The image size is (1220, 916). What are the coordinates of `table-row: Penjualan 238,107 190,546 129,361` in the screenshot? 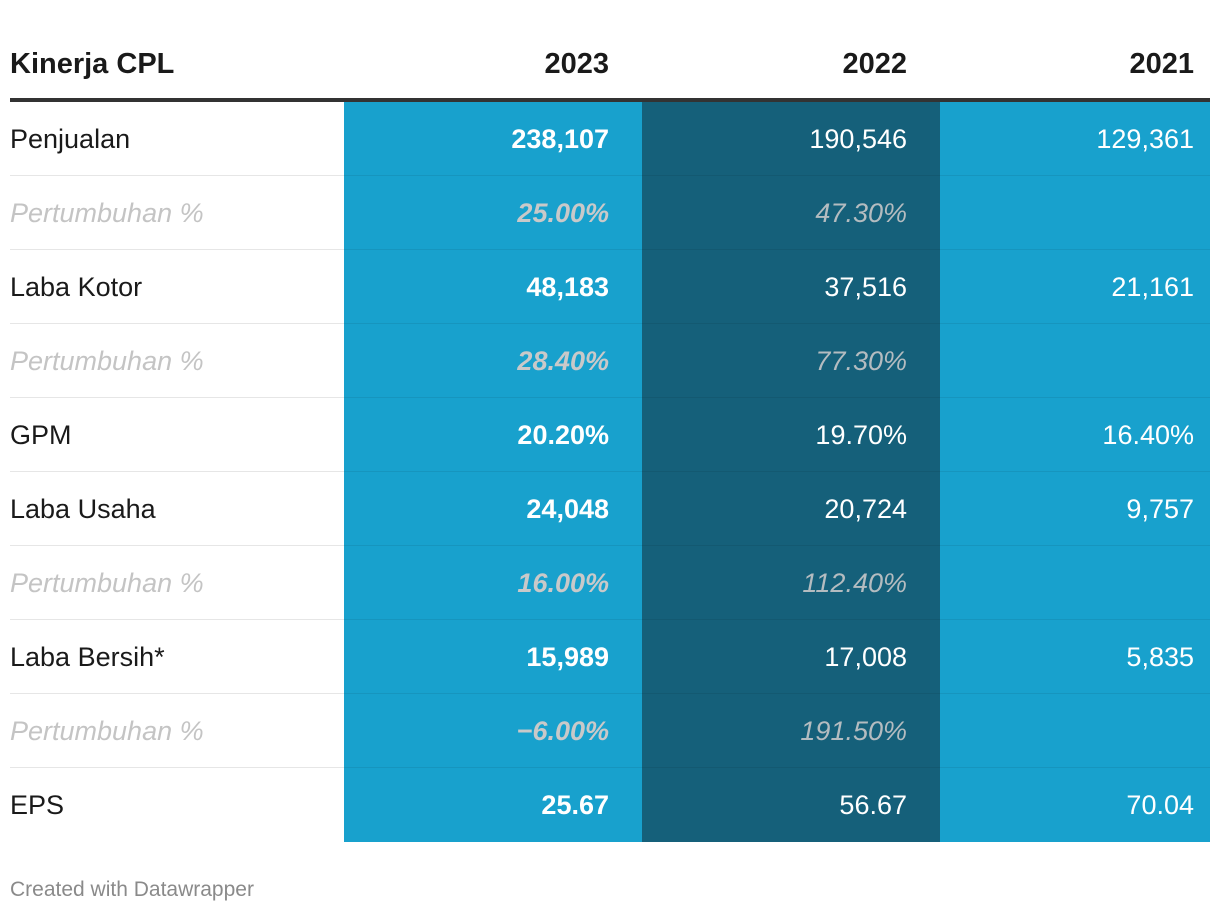 It's located at (610, 139).